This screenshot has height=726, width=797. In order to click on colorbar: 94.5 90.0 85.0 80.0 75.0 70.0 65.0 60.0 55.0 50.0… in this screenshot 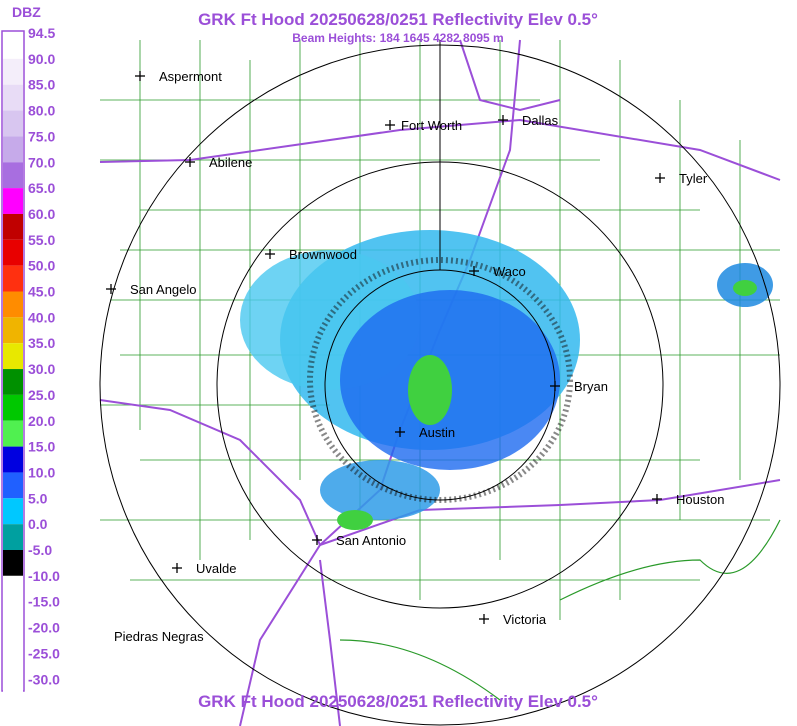, I will do `click(31, 365)`.